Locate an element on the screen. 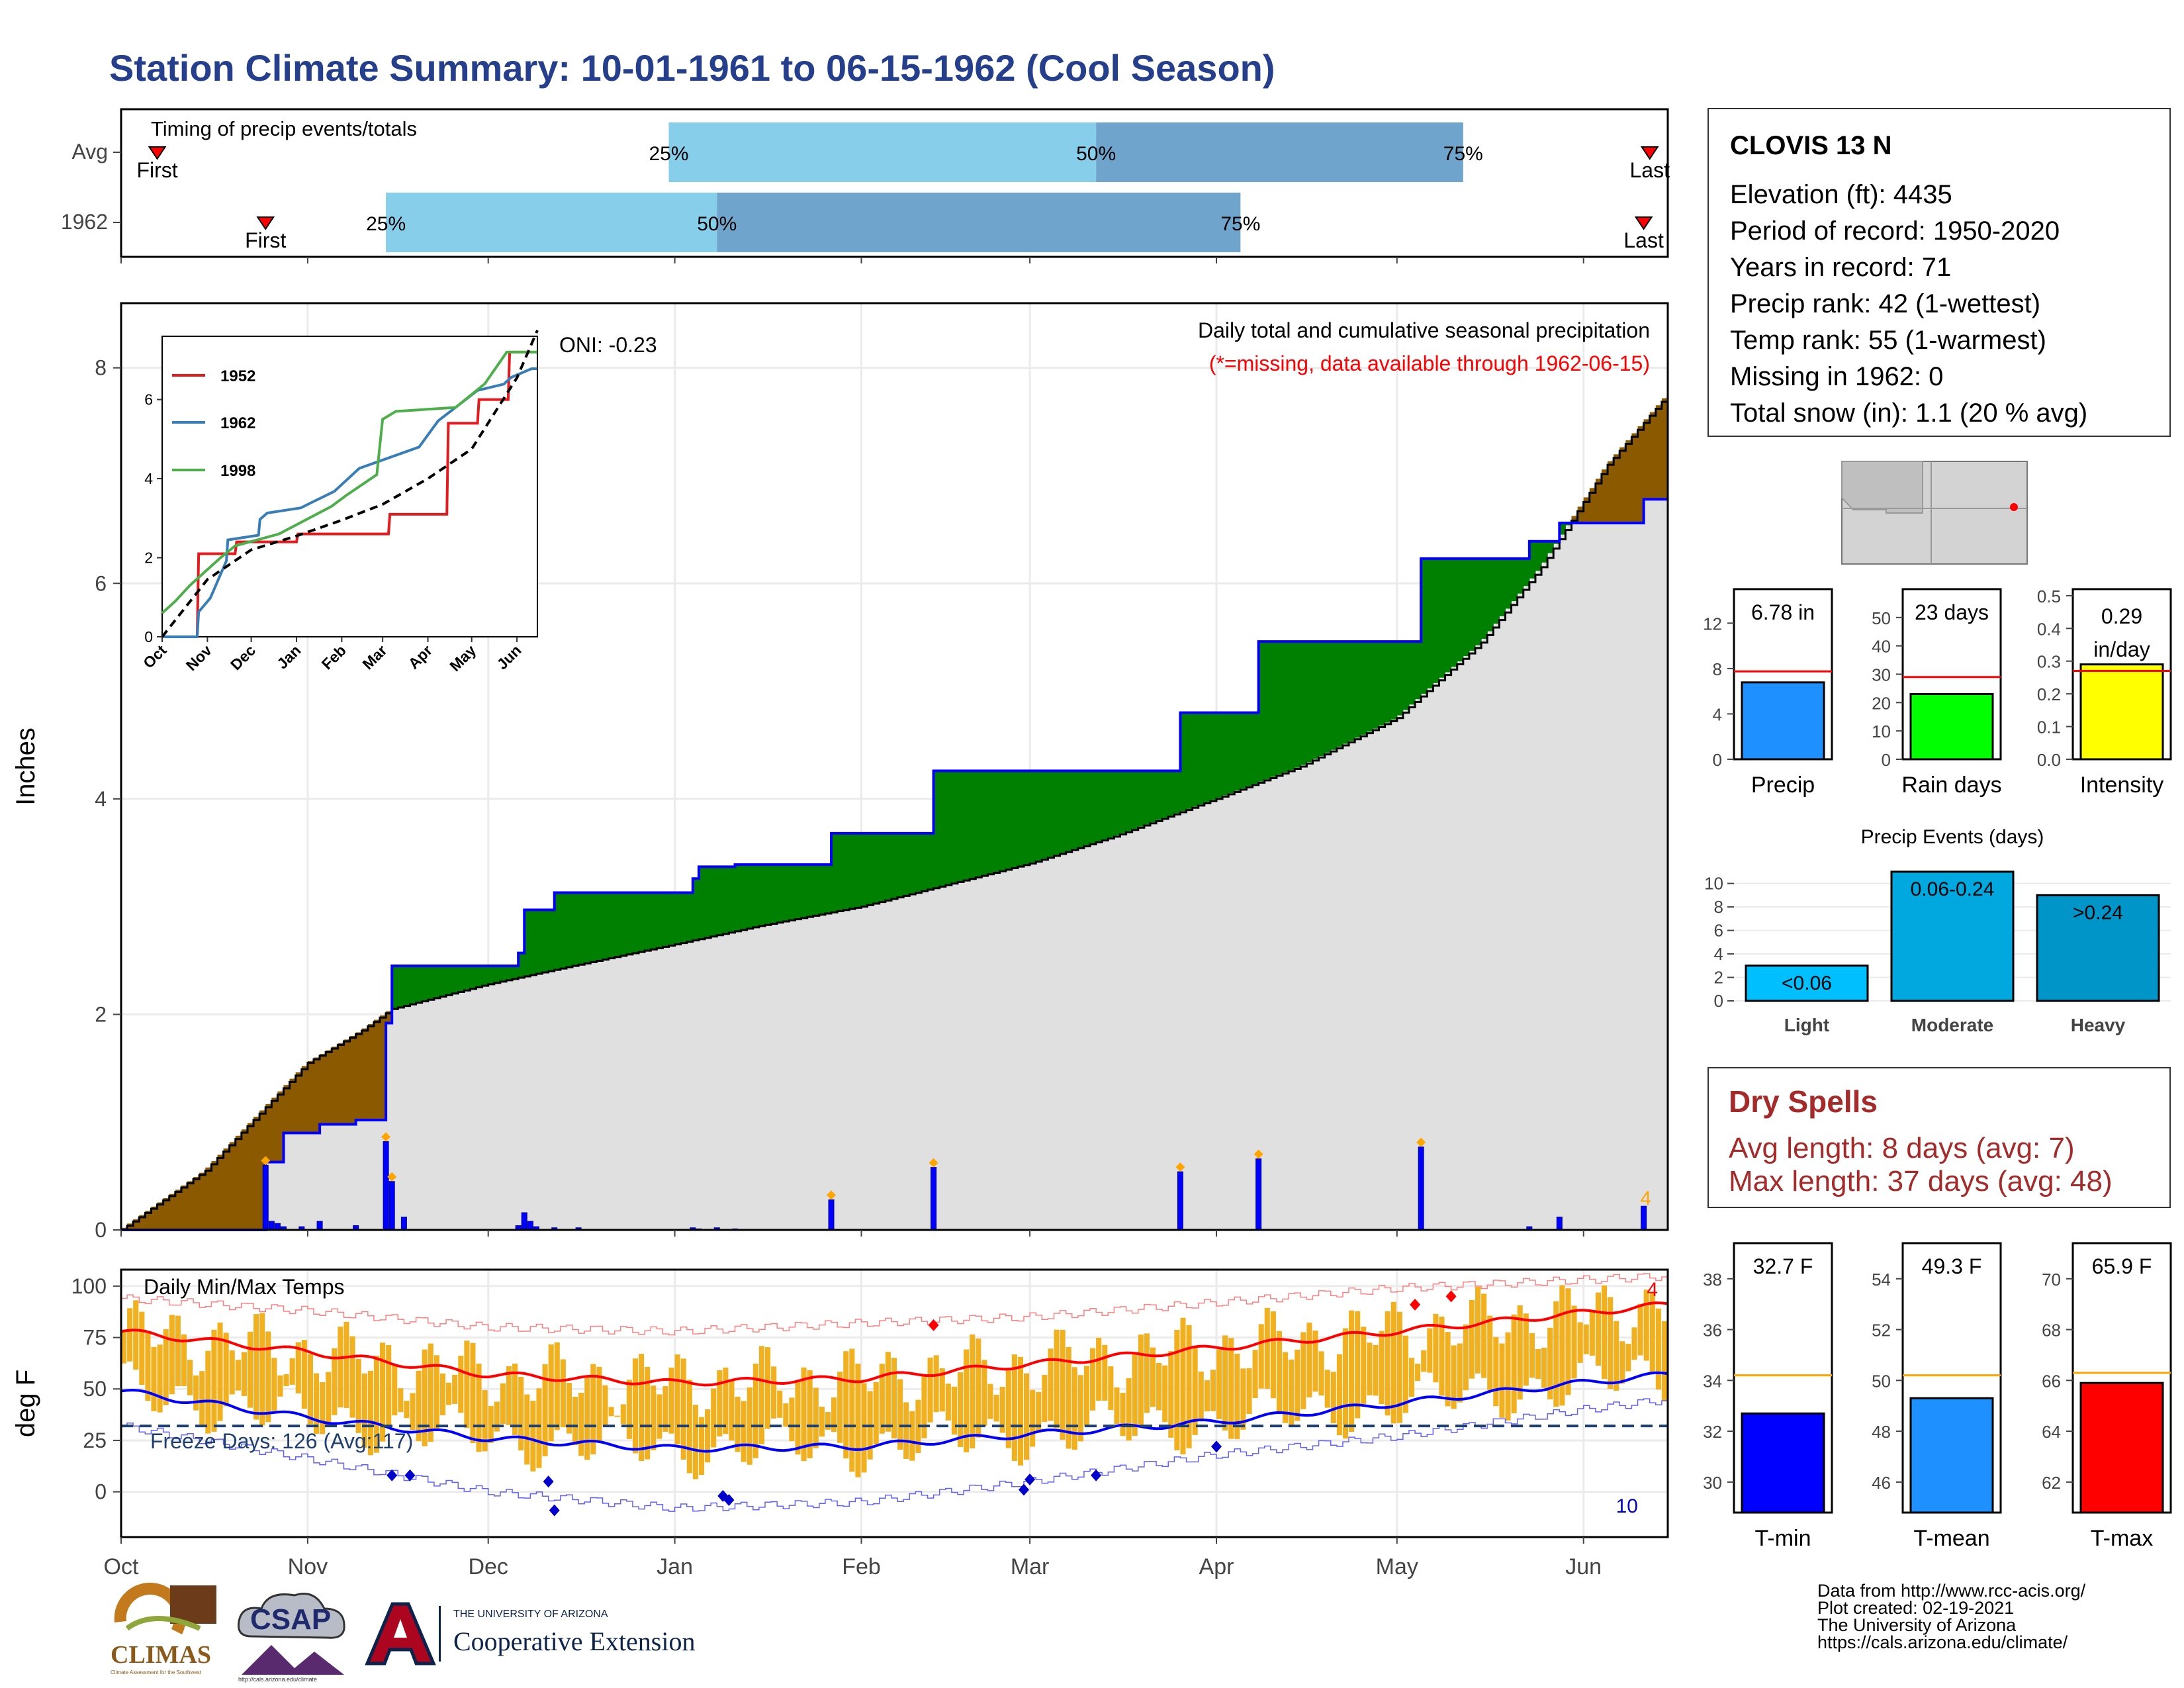 This screenshot has width=2184, height=1688. timing-last-marker is located at coordinates (1649, 153).